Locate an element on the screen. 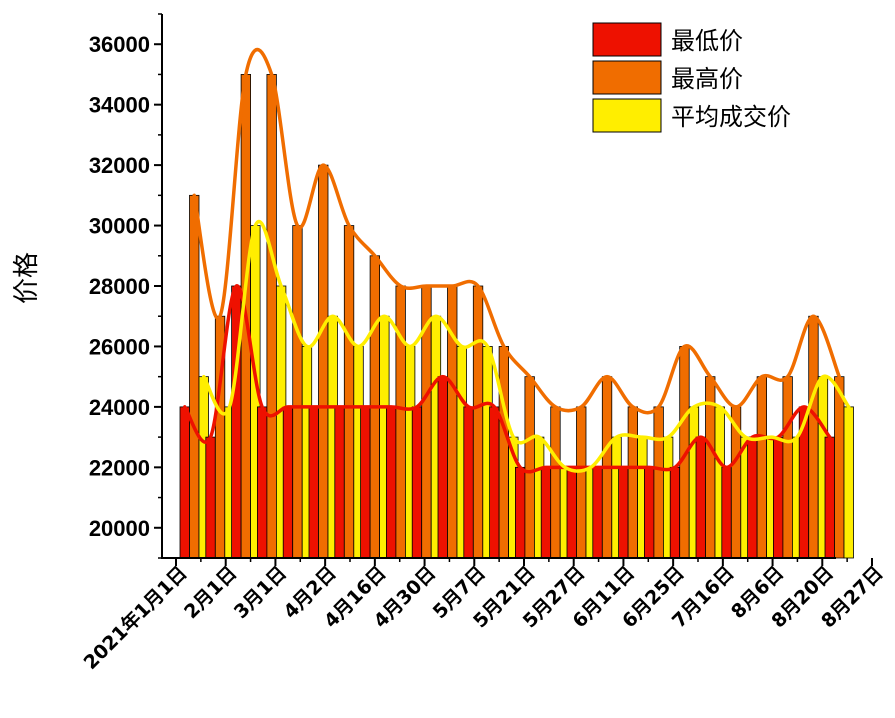  y-tick-label-5: 30000 is located at coordinates (119, 226).